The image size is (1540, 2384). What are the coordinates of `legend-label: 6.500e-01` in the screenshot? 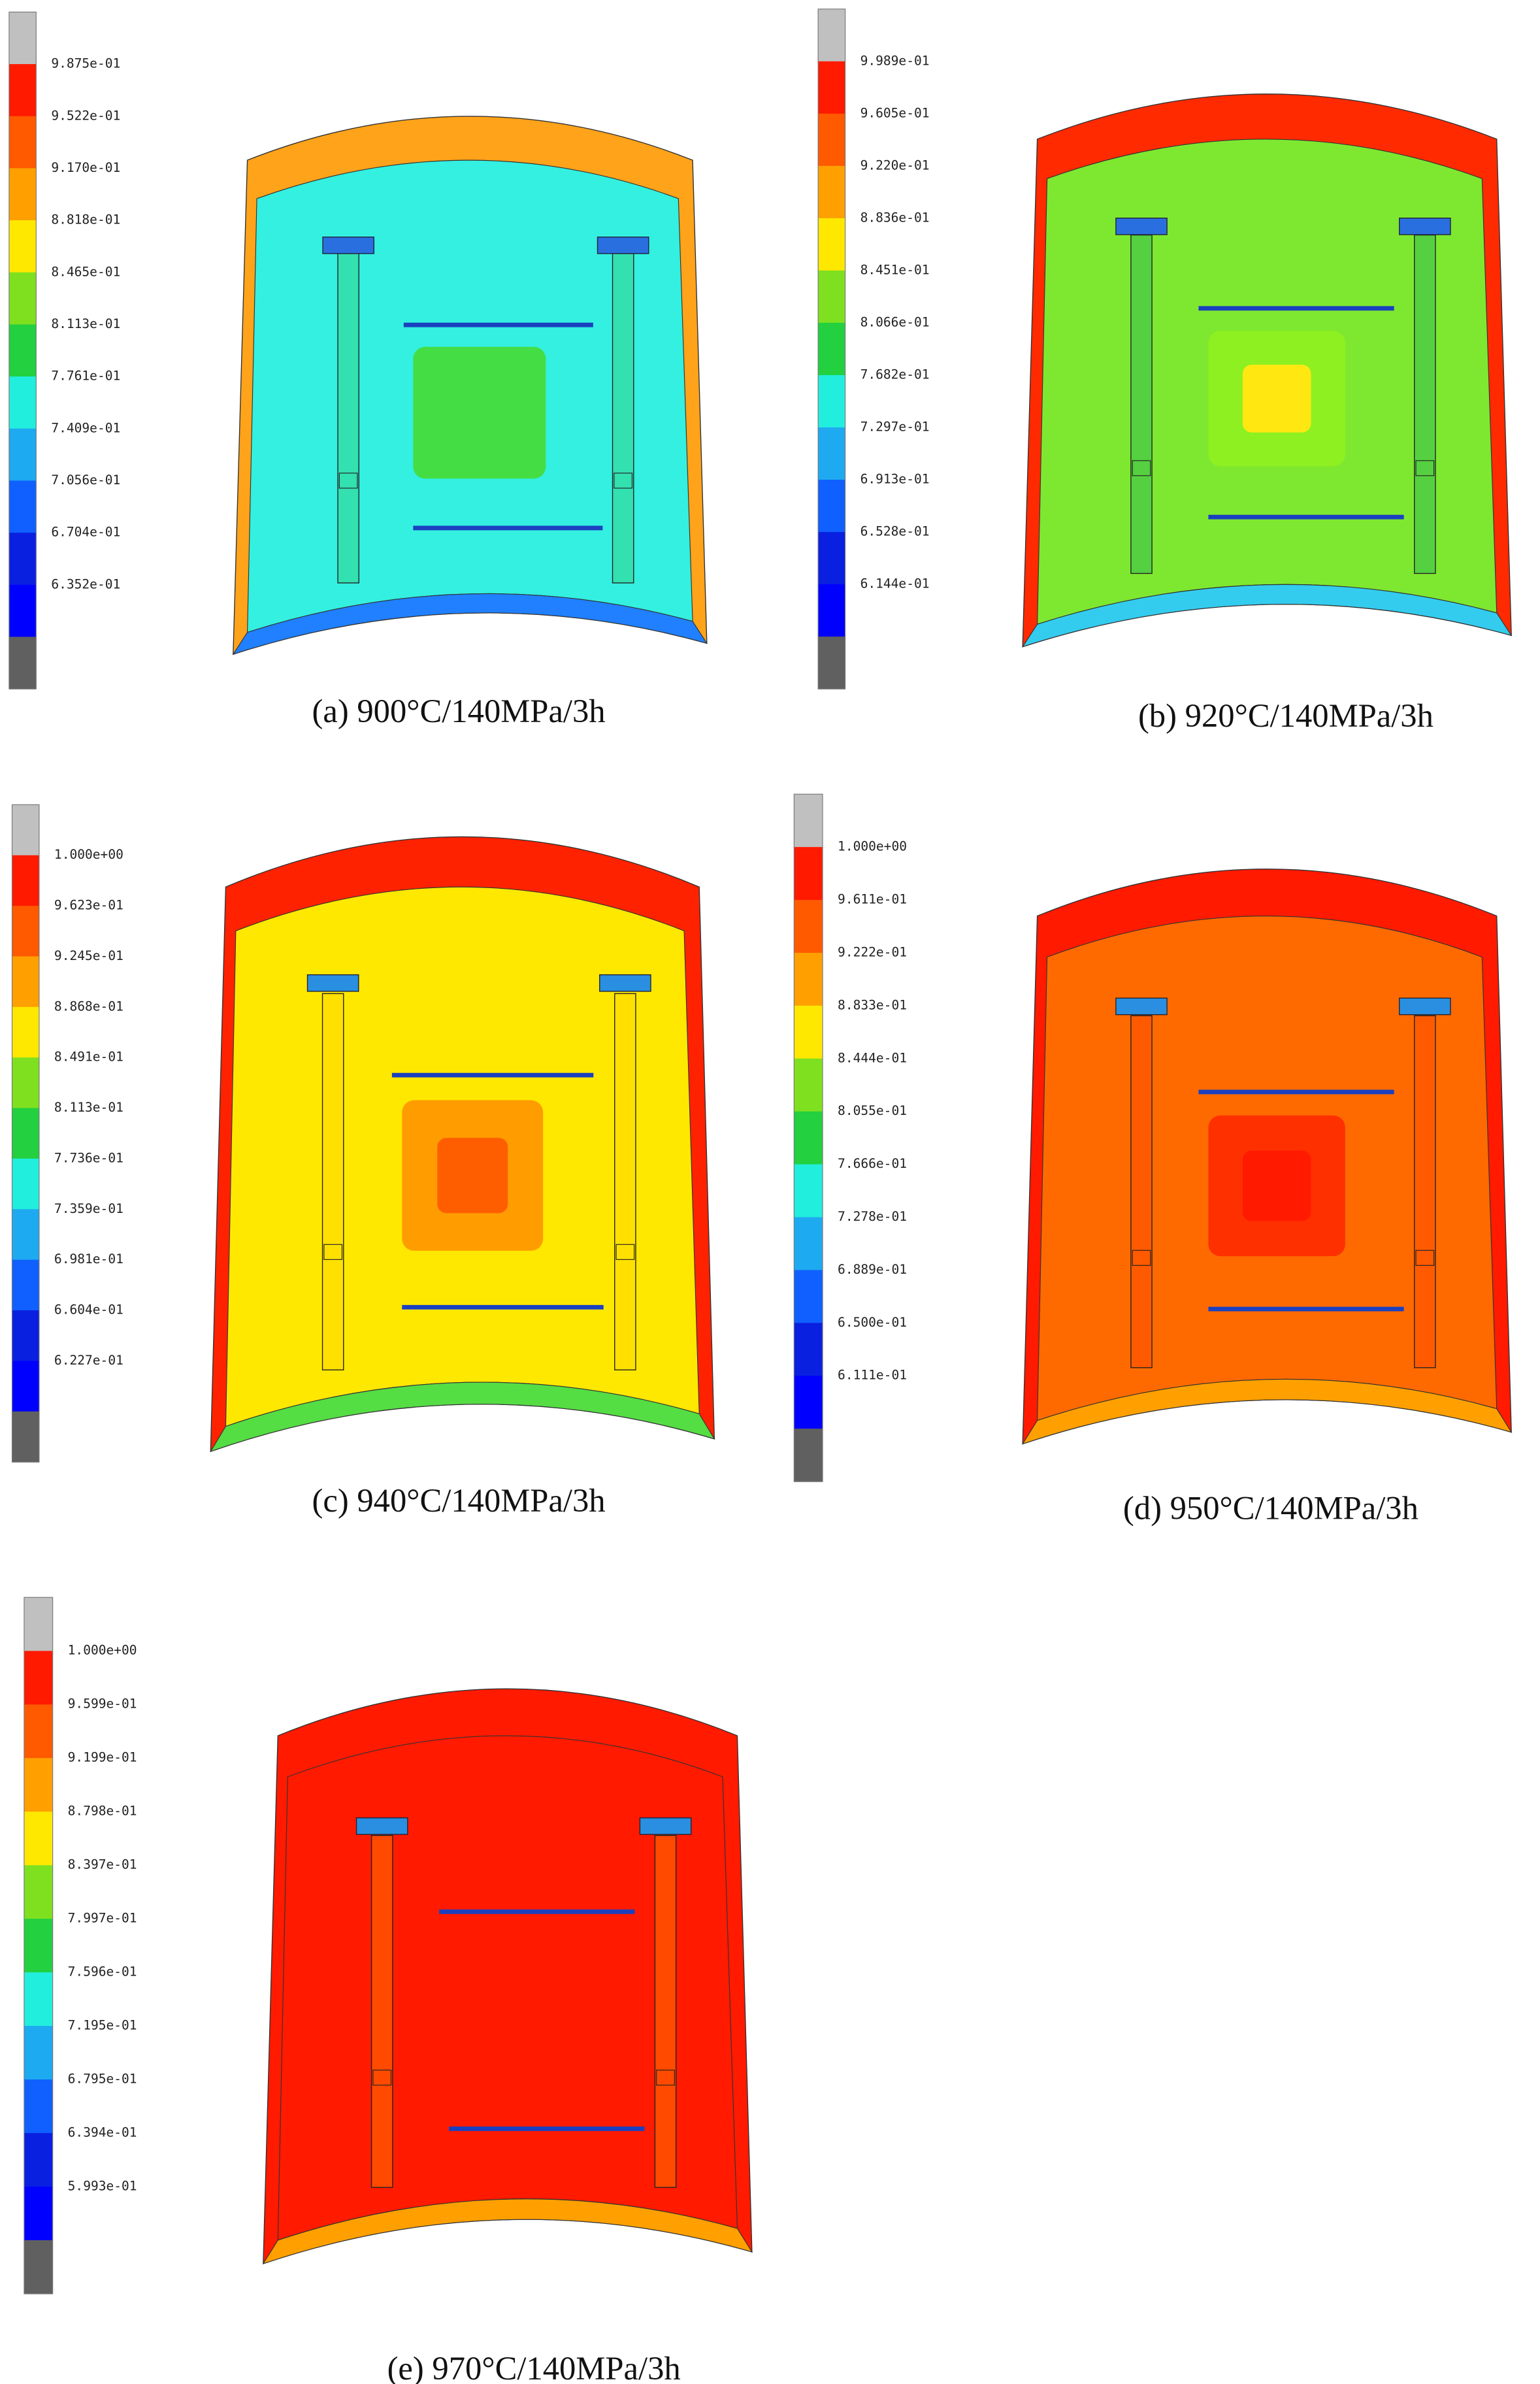 It's located at (873, 1323).